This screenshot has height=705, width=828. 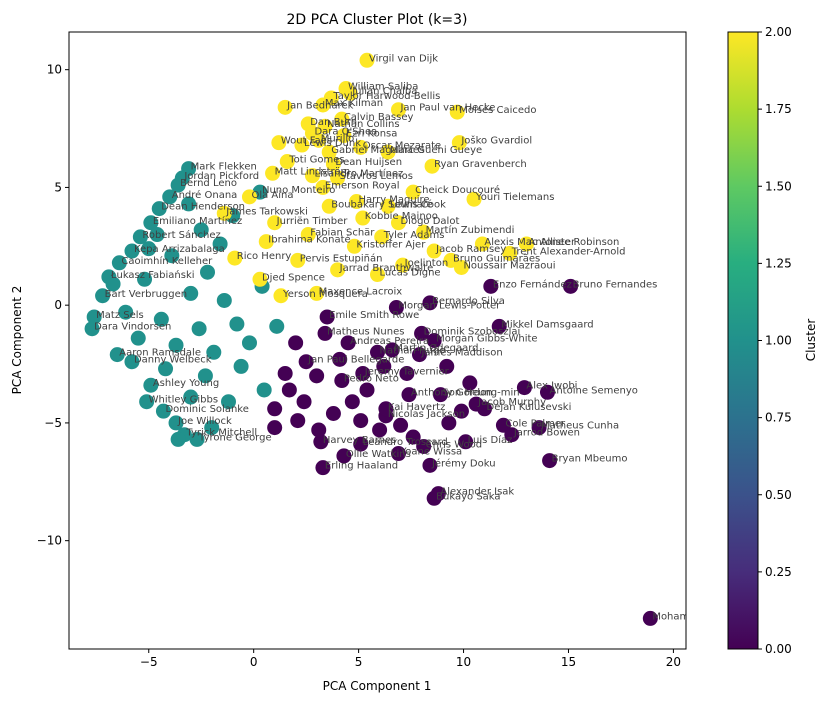 I want to click on point-label: Jarrod Bowen, so click(x=546, y=433).